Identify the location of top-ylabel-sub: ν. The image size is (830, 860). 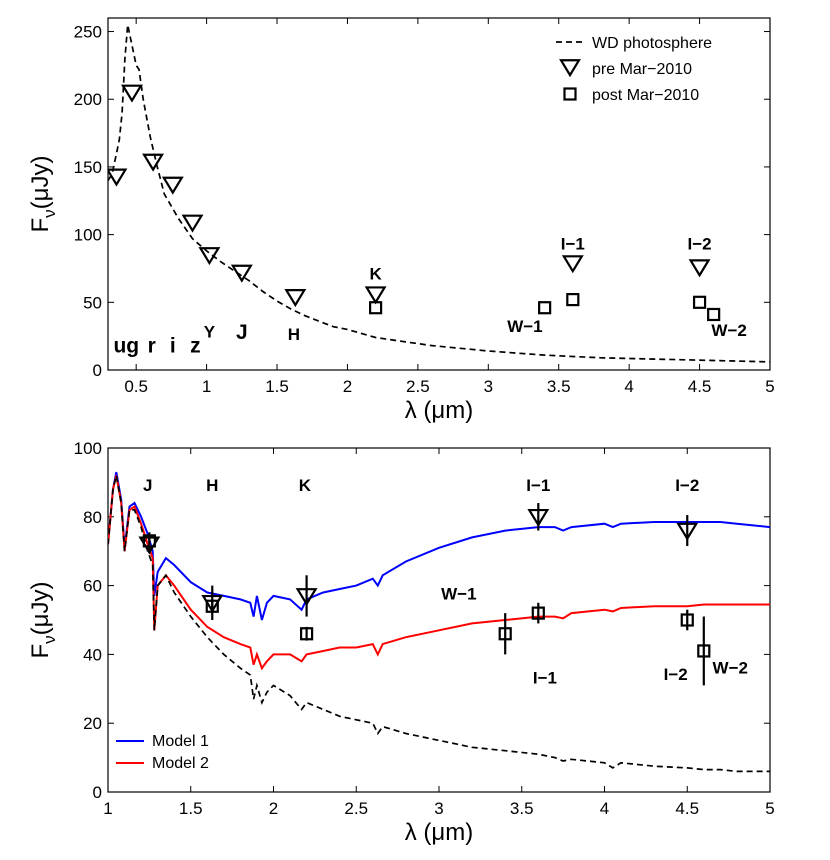
(49, 213).